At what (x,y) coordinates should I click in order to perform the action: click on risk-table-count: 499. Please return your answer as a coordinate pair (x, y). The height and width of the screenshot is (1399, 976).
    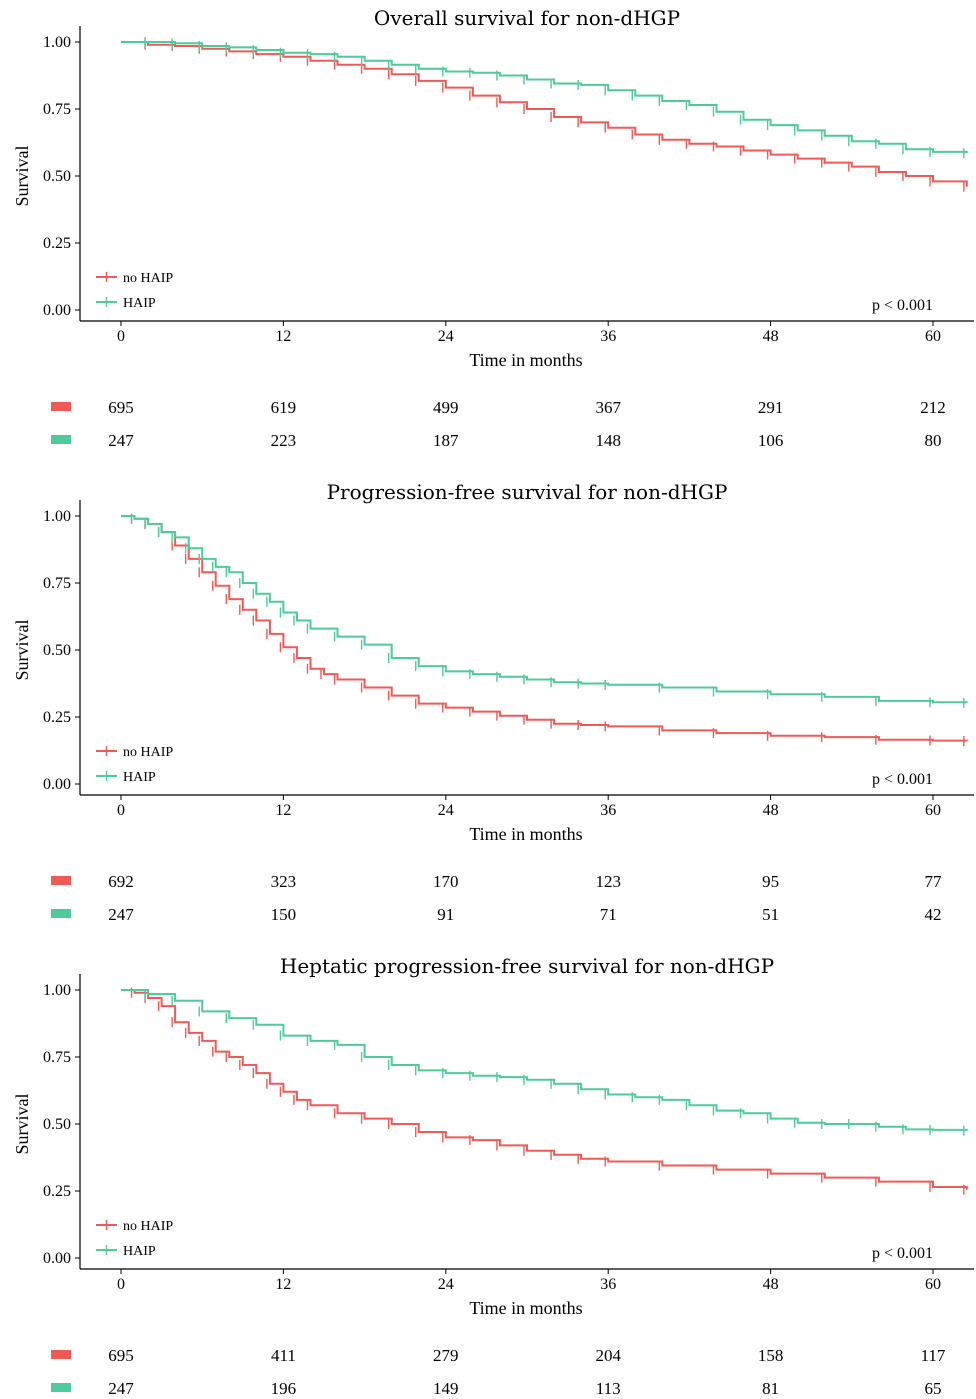
    Looking at the image, I should click on (446, 407).